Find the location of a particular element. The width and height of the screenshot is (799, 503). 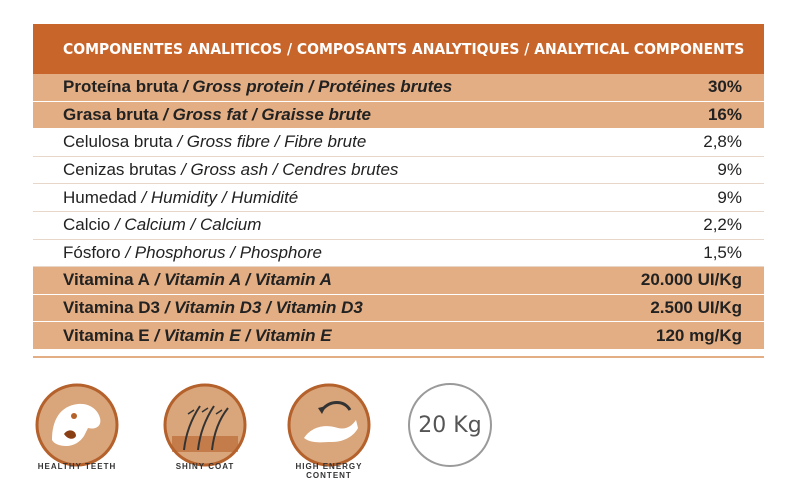

jumping-dog-icon is located at coordinates (329, 425).